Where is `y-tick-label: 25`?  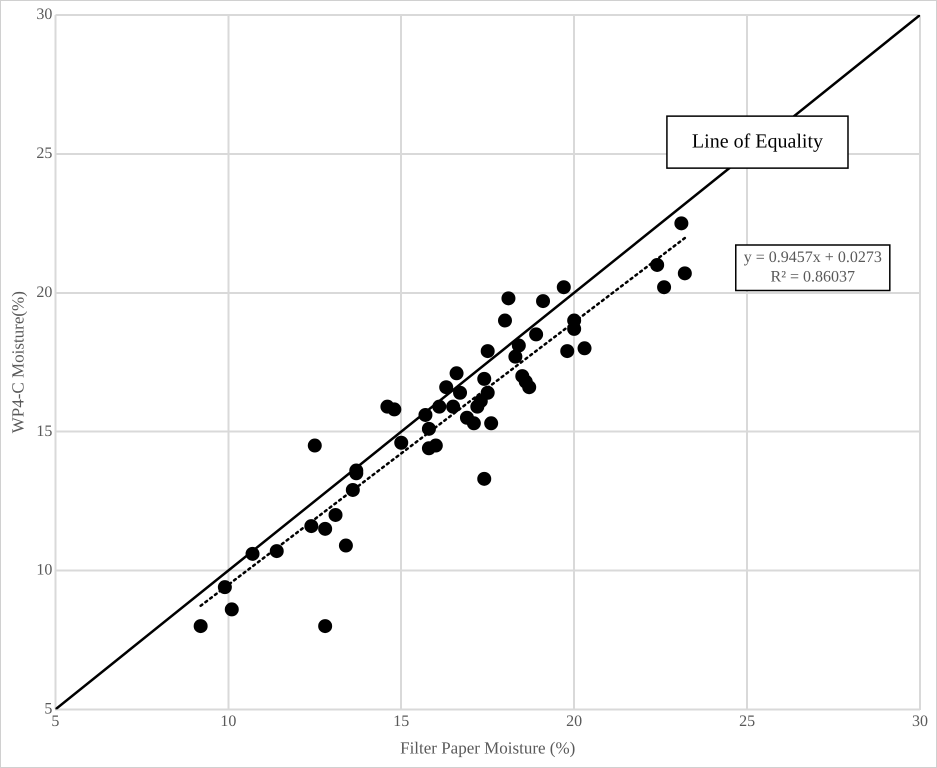 y-tick-label: 25 is located at coordinates (44, 153).